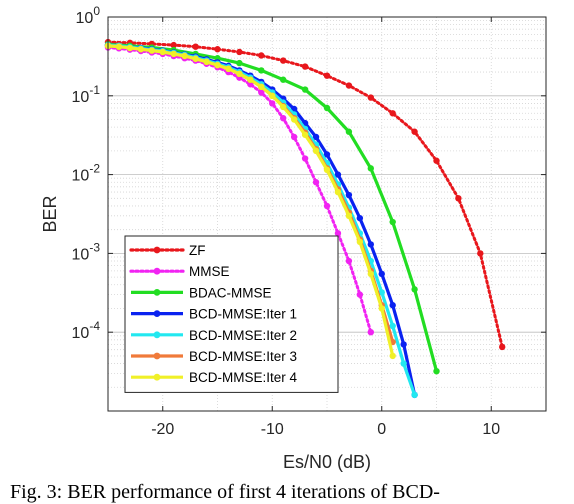 Image resolution: width=574 pixels, height=504 pixels. What do you see at coordinates (197, 250) in the screenshot?
I see `legend-label: ZF` at bounding box center [197, 250].